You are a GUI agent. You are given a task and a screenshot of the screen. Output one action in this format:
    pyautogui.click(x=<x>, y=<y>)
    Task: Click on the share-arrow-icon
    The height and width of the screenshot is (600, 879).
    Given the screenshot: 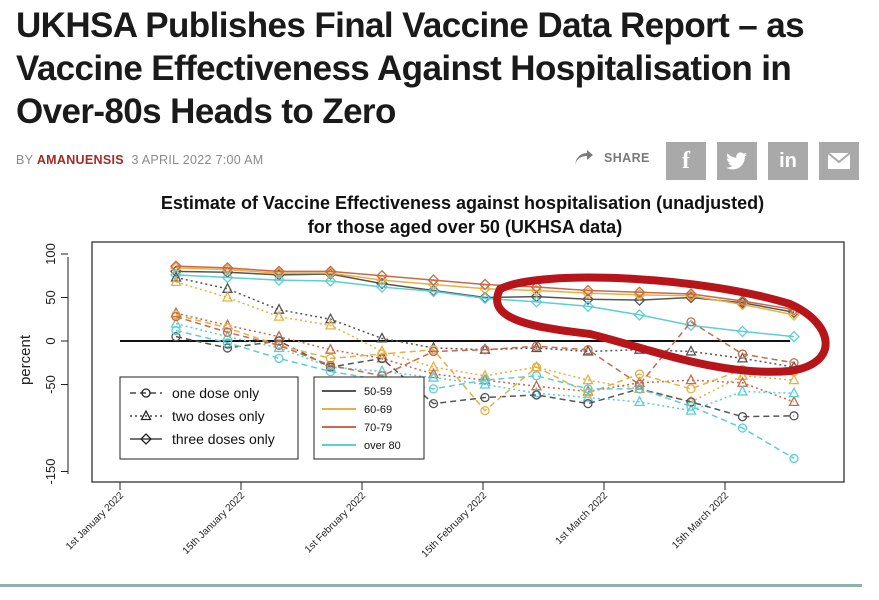 What is the action you would take?
    pyautogui.click(x=584, y=157)
    